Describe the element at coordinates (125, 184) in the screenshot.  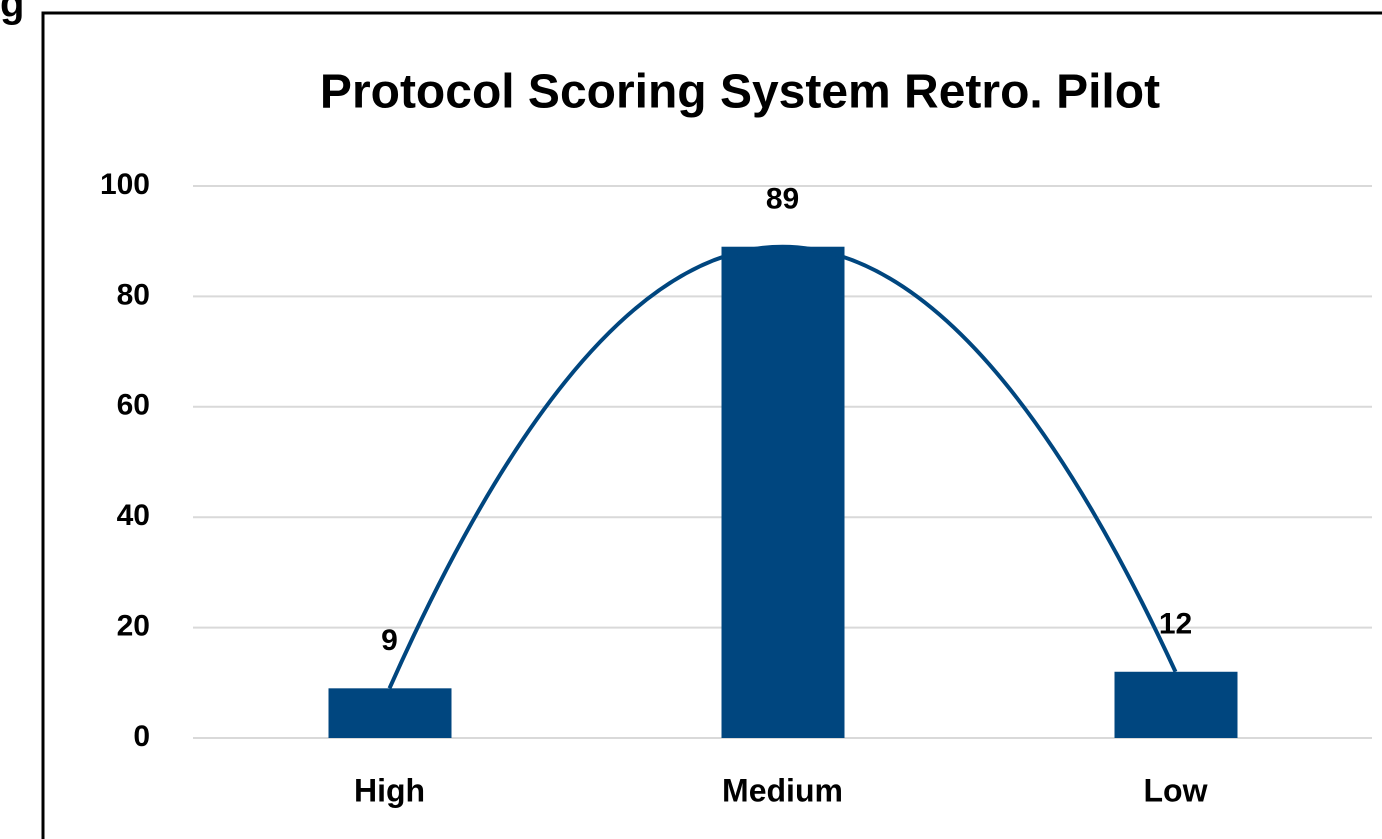
I see `y-tick-label: 100` at that location.